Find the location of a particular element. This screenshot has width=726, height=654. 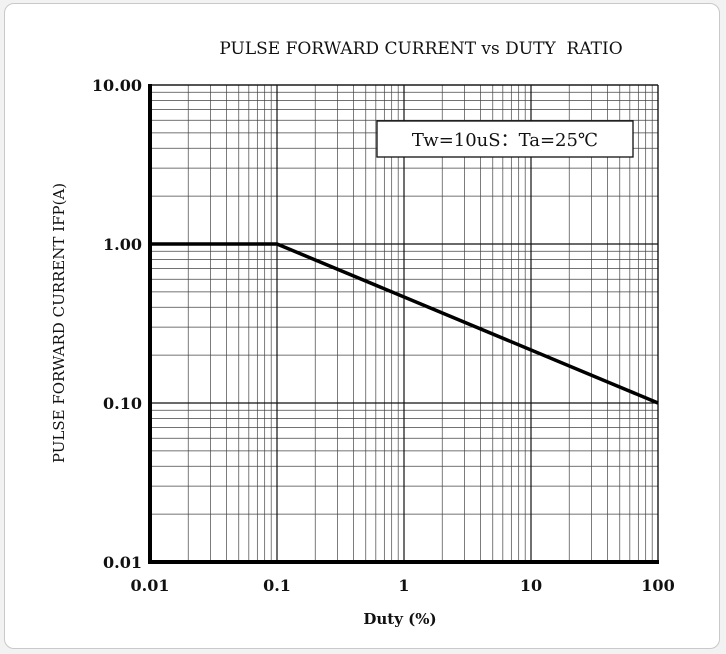

x-tick-label: 10 is located at coordinates (531, 585).